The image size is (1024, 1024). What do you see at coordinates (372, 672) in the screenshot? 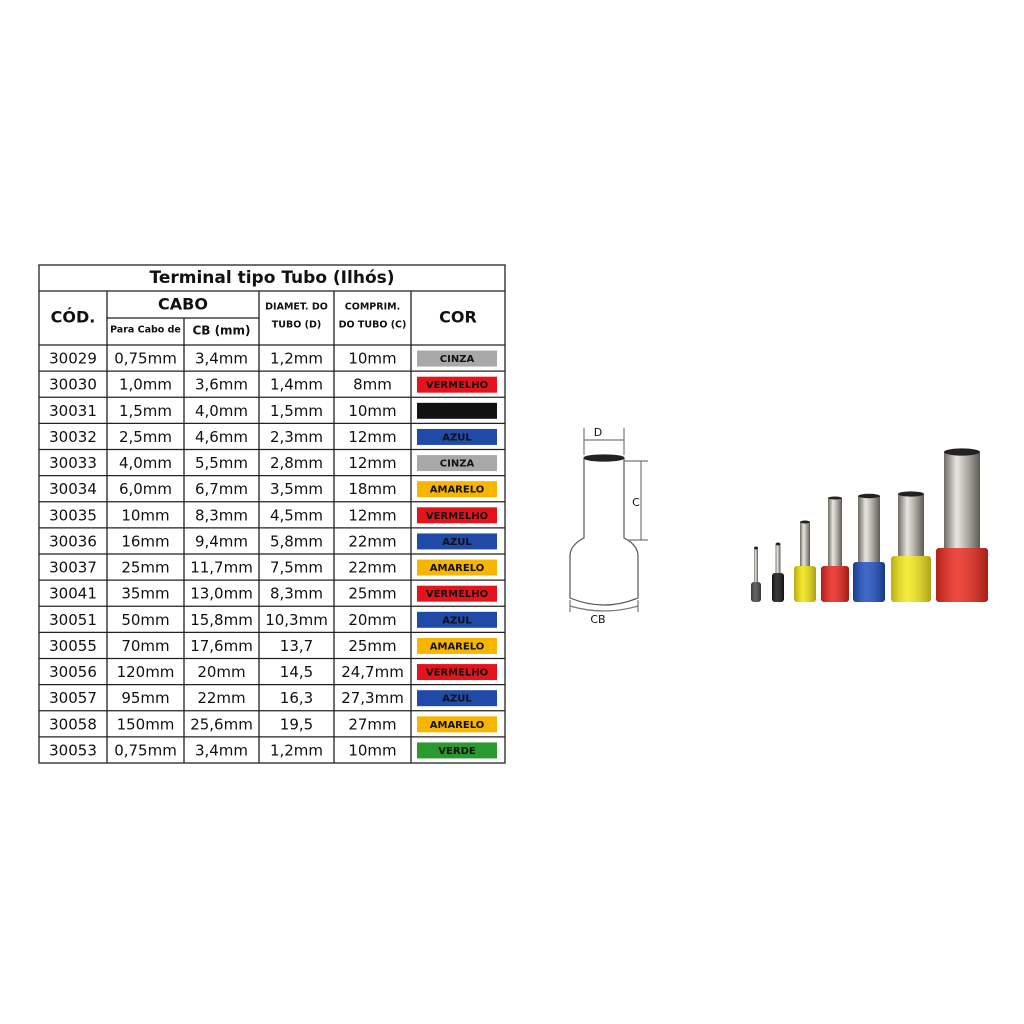
I see `cell: 24,7mm` at bounding box center [372, 672].